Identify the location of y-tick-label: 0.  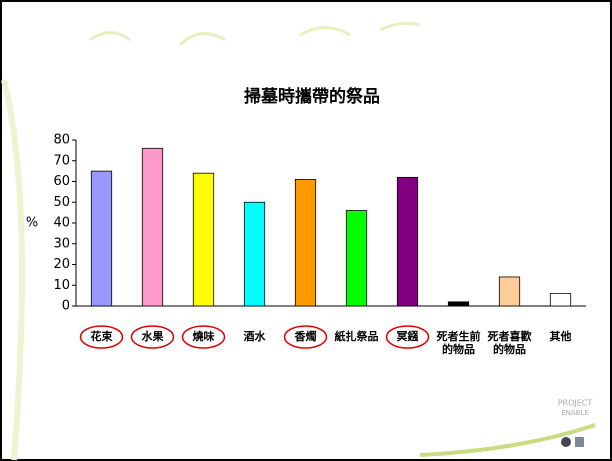
(66, 306).